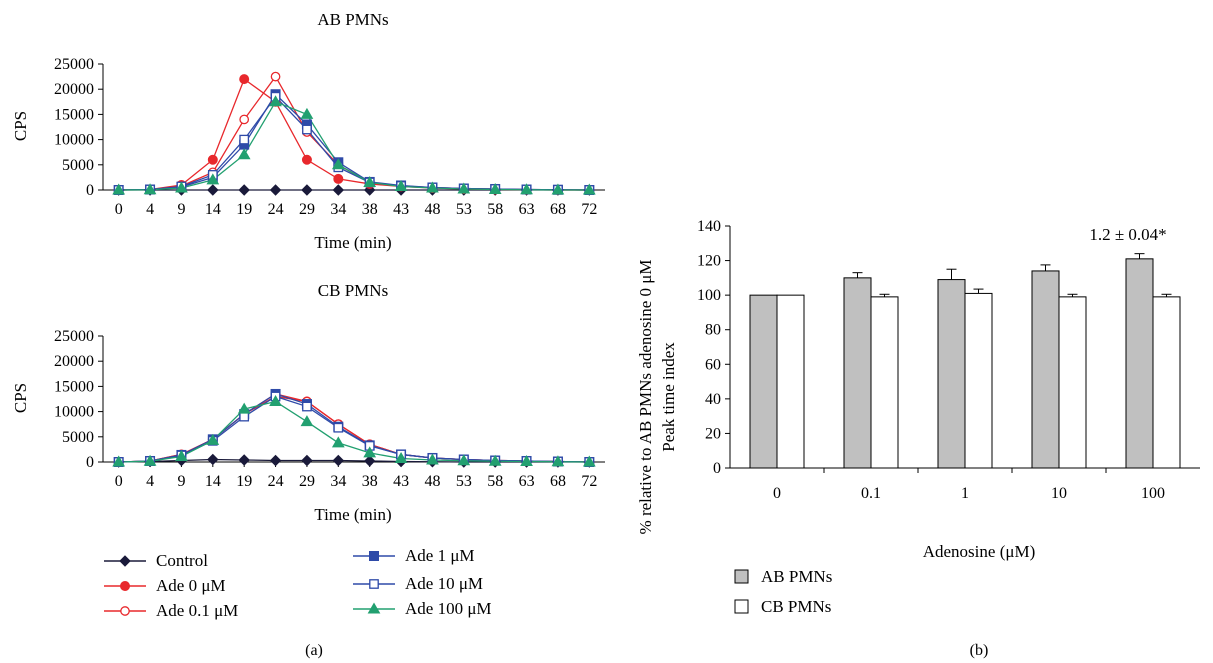  I want to click on x-tick-label: 38, so click(370, 209).